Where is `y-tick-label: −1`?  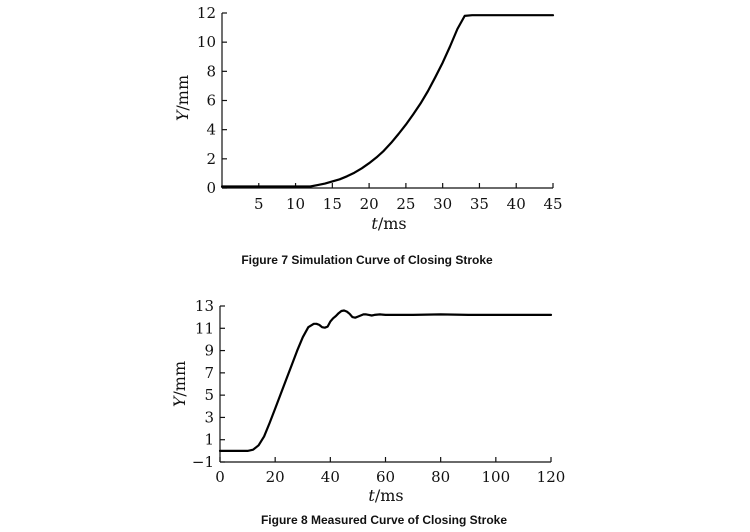 y-tick-label: −1 is located at coordinates (203, 462).